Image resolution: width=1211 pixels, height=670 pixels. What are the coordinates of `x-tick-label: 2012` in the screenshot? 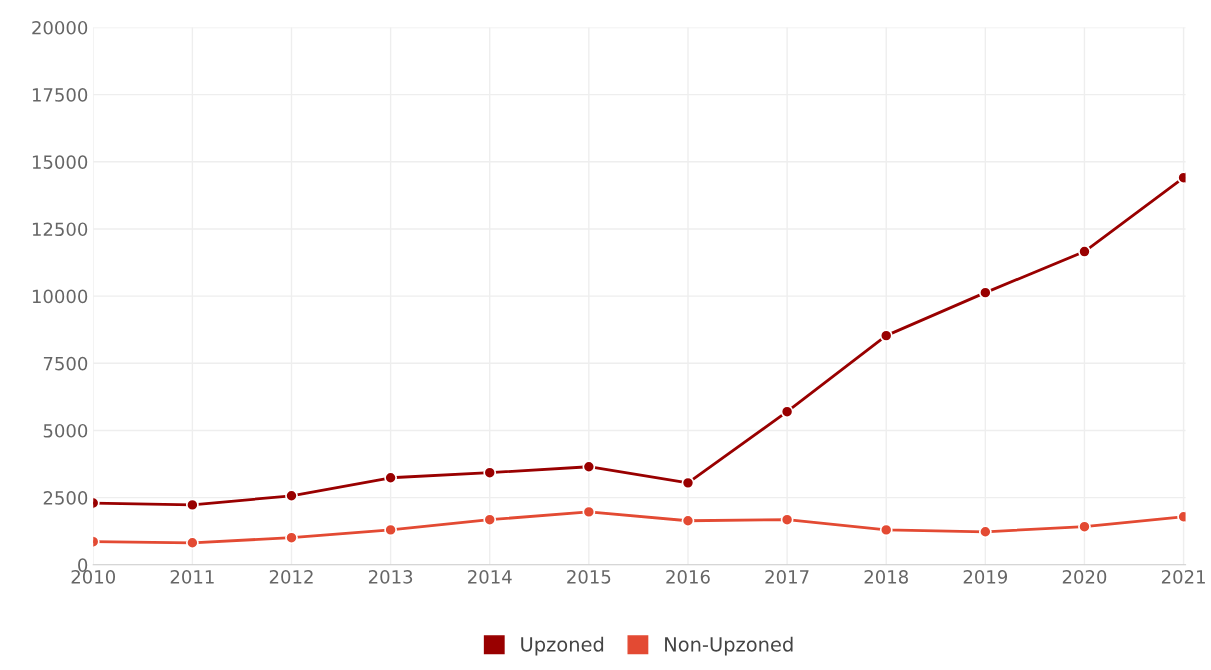 It's located at (291, 576).